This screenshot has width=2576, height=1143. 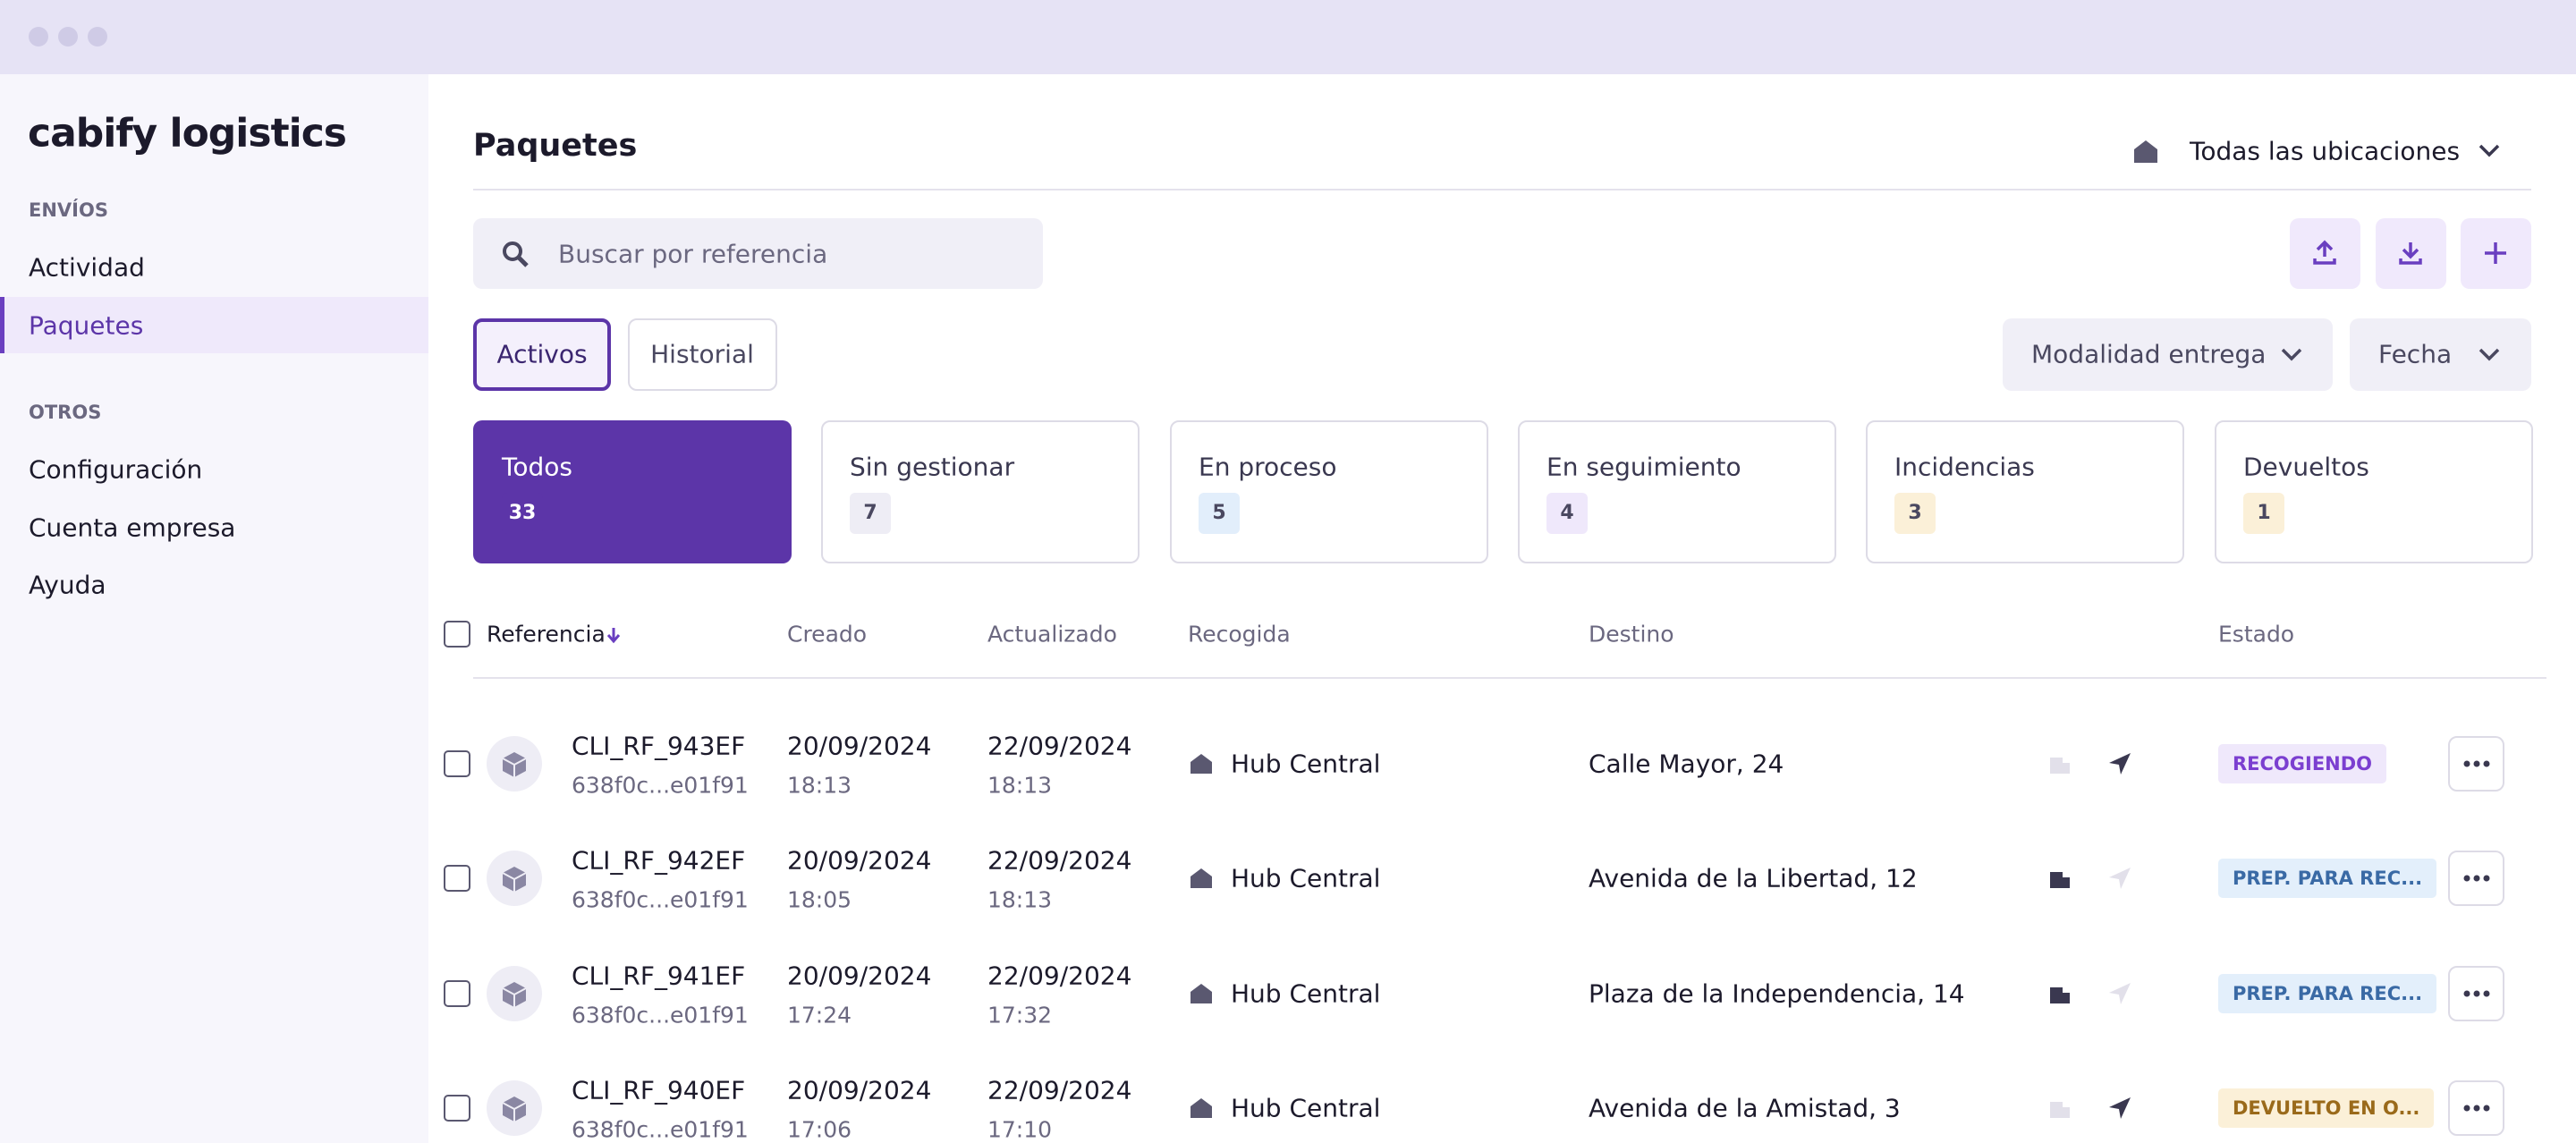 I want to click on updated-time: 17:10, so click(x=1020, y=1129).